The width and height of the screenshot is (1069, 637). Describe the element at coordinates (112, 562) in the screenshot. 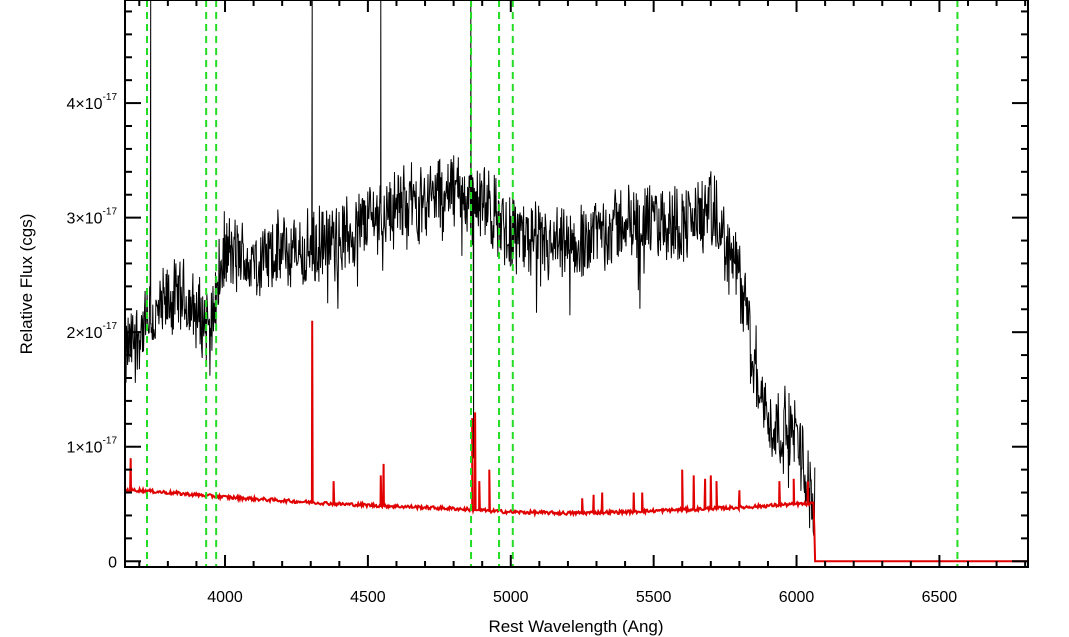

I see `y-tick-label: 0` at that location.